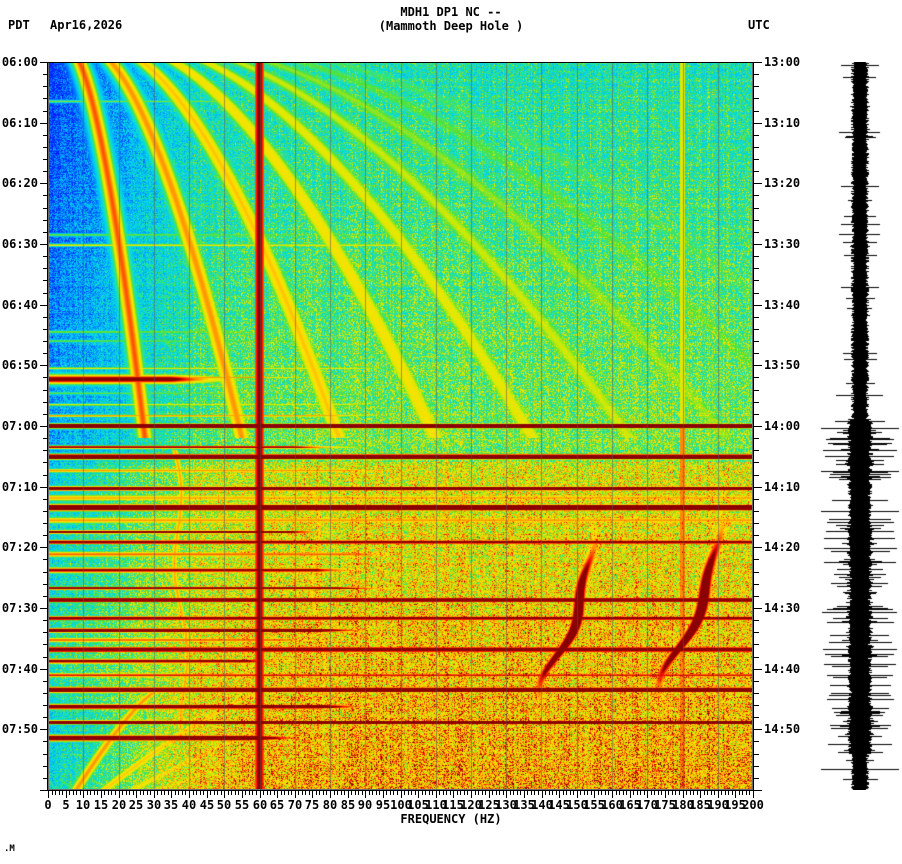 The height and width of the screenshot is (864, 902). What do you see at coordinates (19, 25) in the screenshot?
I see `timezone-label-left: PDT` at bounding box center [19, 25].